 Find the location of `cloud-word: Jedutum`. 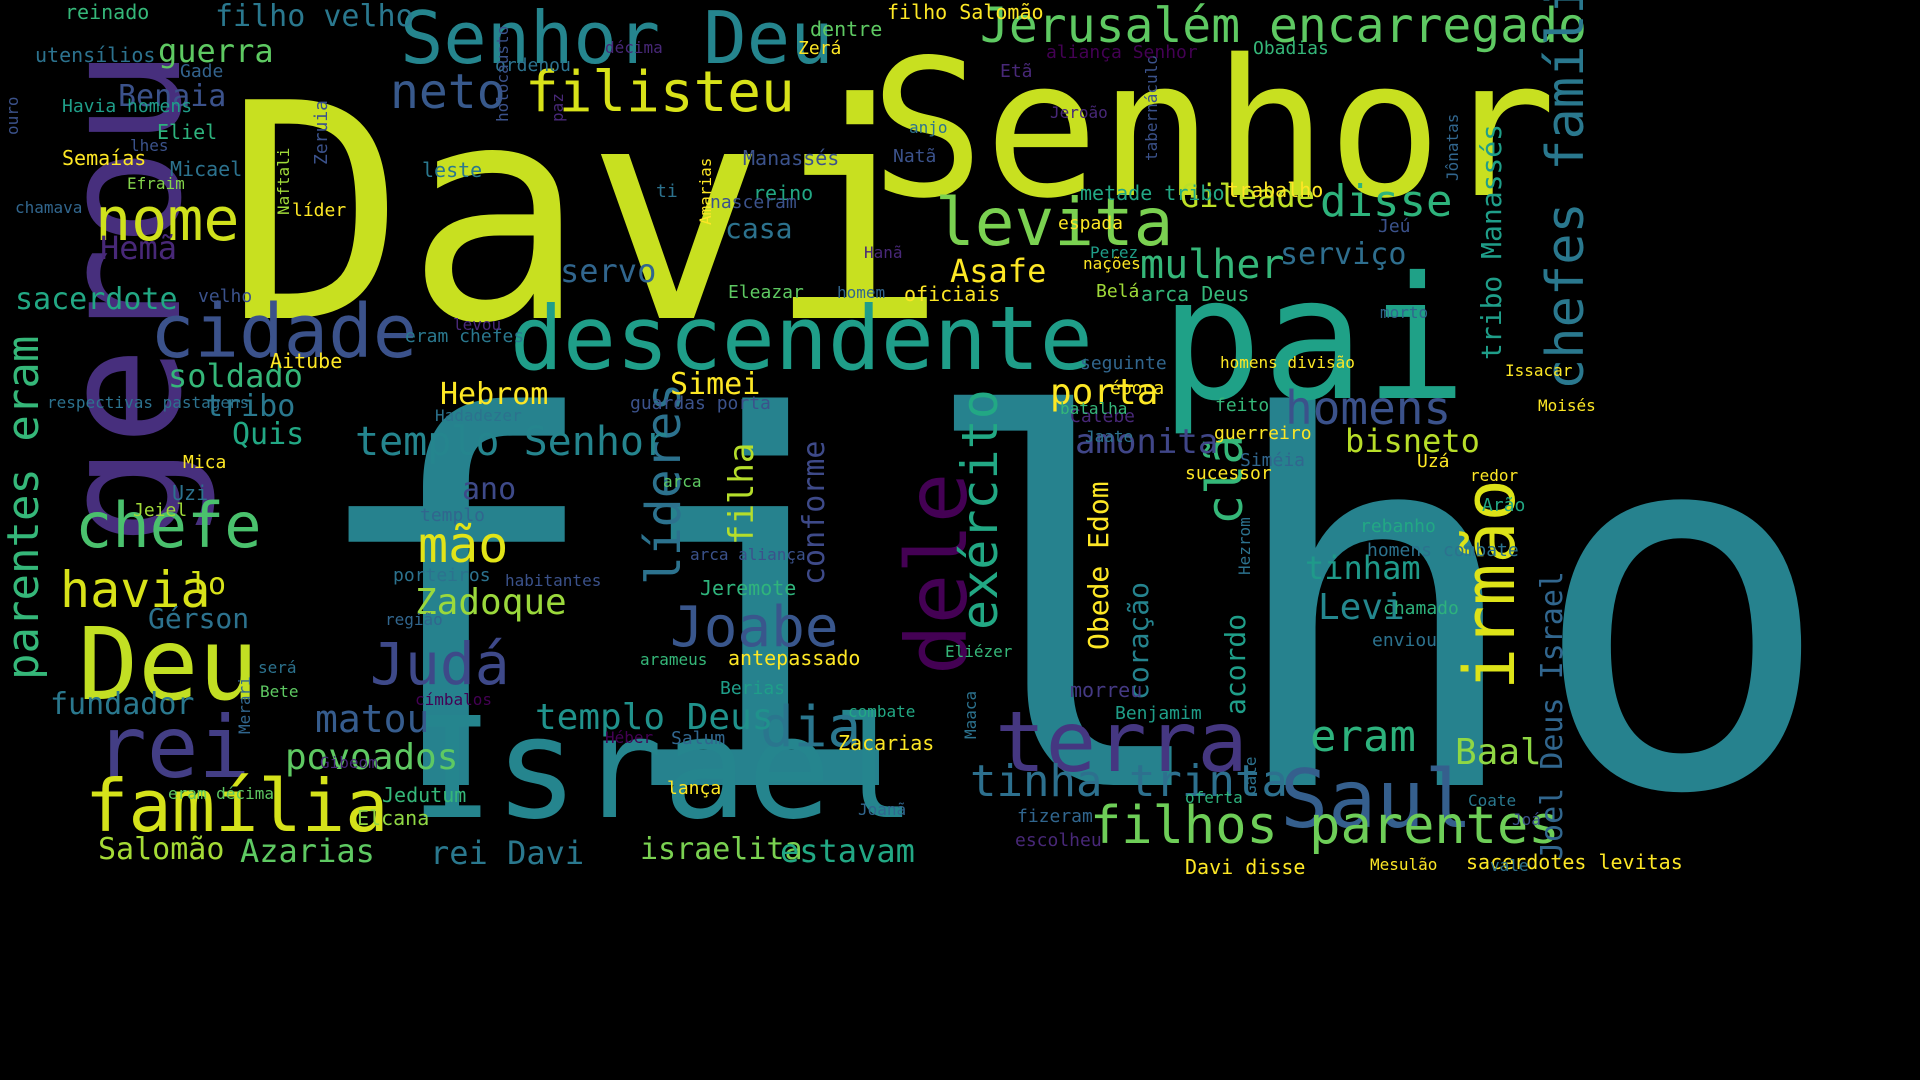

cloud-word: Jedutum is located at coordinates (424, 795).